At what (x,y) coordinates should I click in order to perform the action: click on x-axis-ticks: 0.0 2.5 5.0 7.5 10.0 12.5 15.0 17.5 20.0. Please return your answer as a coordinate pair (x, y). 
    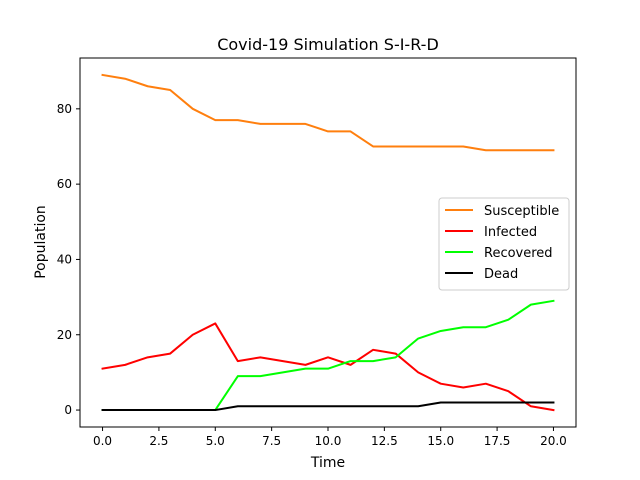
    Looking at the image, I should click on (330, 437).